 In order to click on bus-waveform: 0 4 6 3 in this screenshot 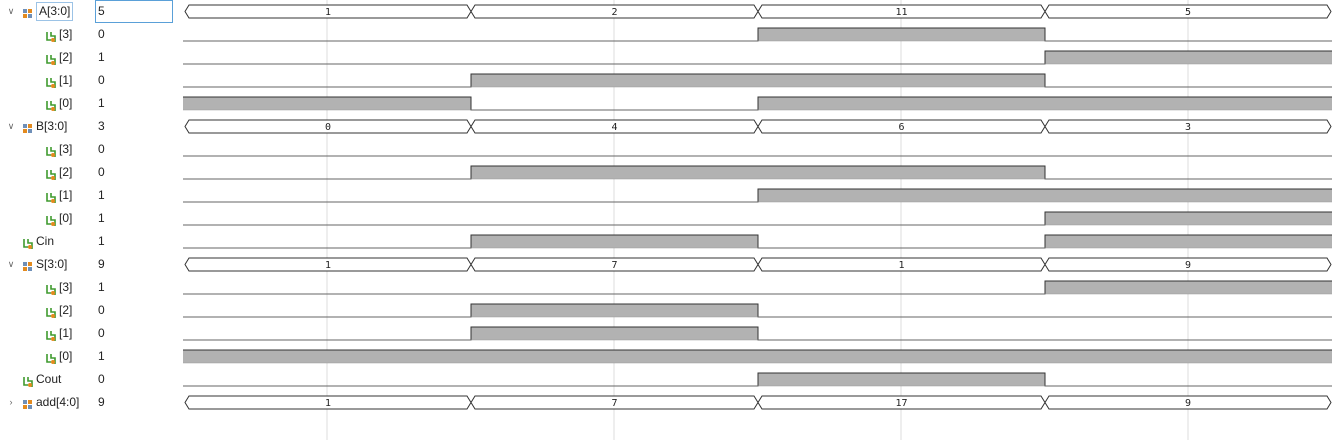, I will do `click(758, 126)`.